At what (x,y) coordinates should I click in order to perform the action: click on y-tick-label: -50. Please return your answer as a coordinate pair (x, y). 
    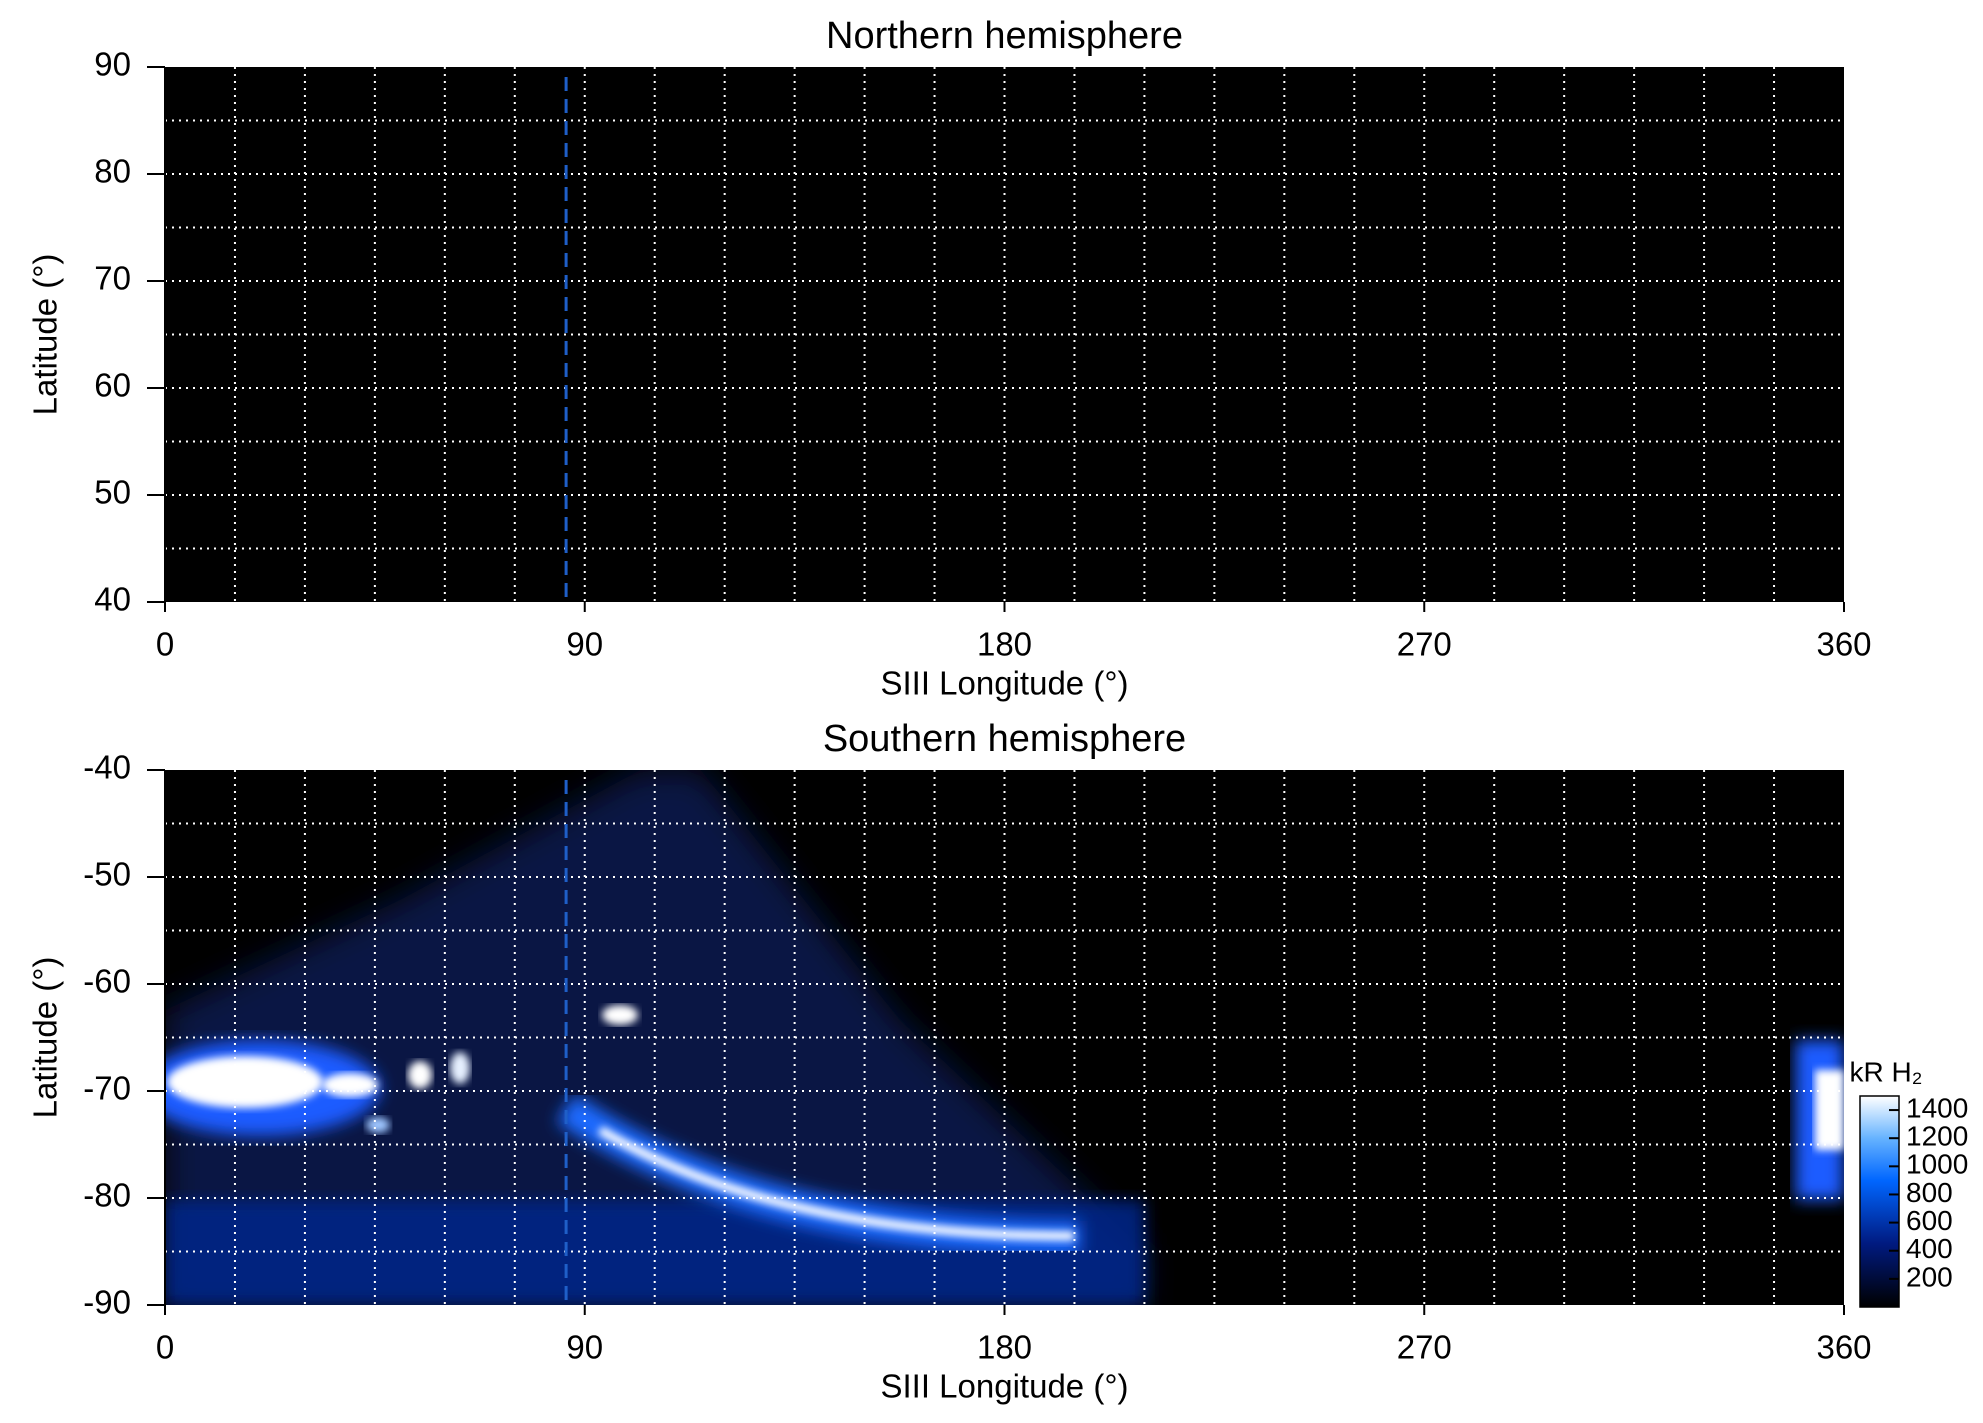
    Looking at the image, I should click on (107, 874).